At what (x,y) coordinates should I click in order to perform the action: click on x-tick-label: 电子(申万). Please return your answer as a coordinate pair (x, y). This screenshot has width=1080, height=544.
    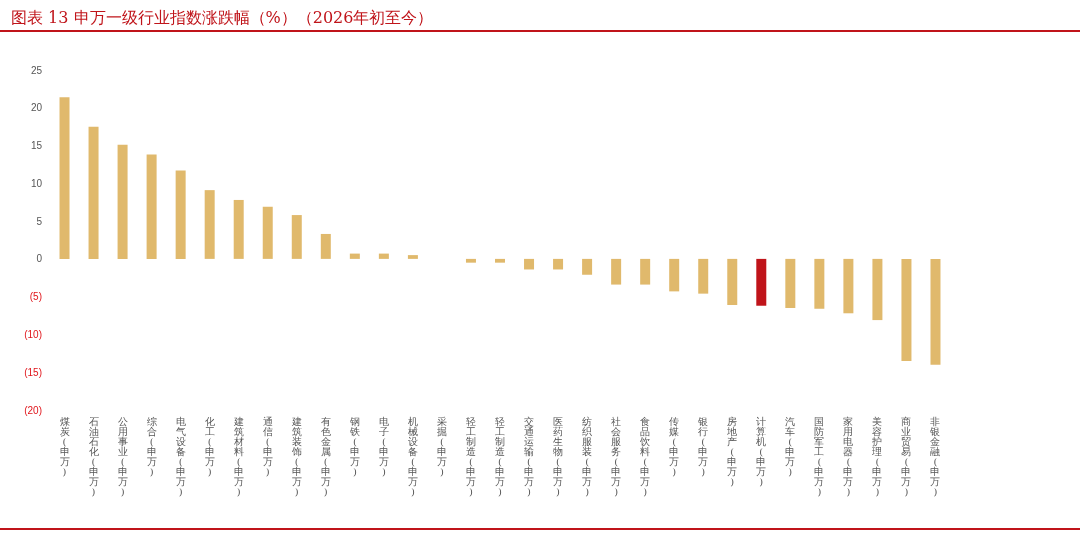
    Looking at the image, I should click on (383, 446).